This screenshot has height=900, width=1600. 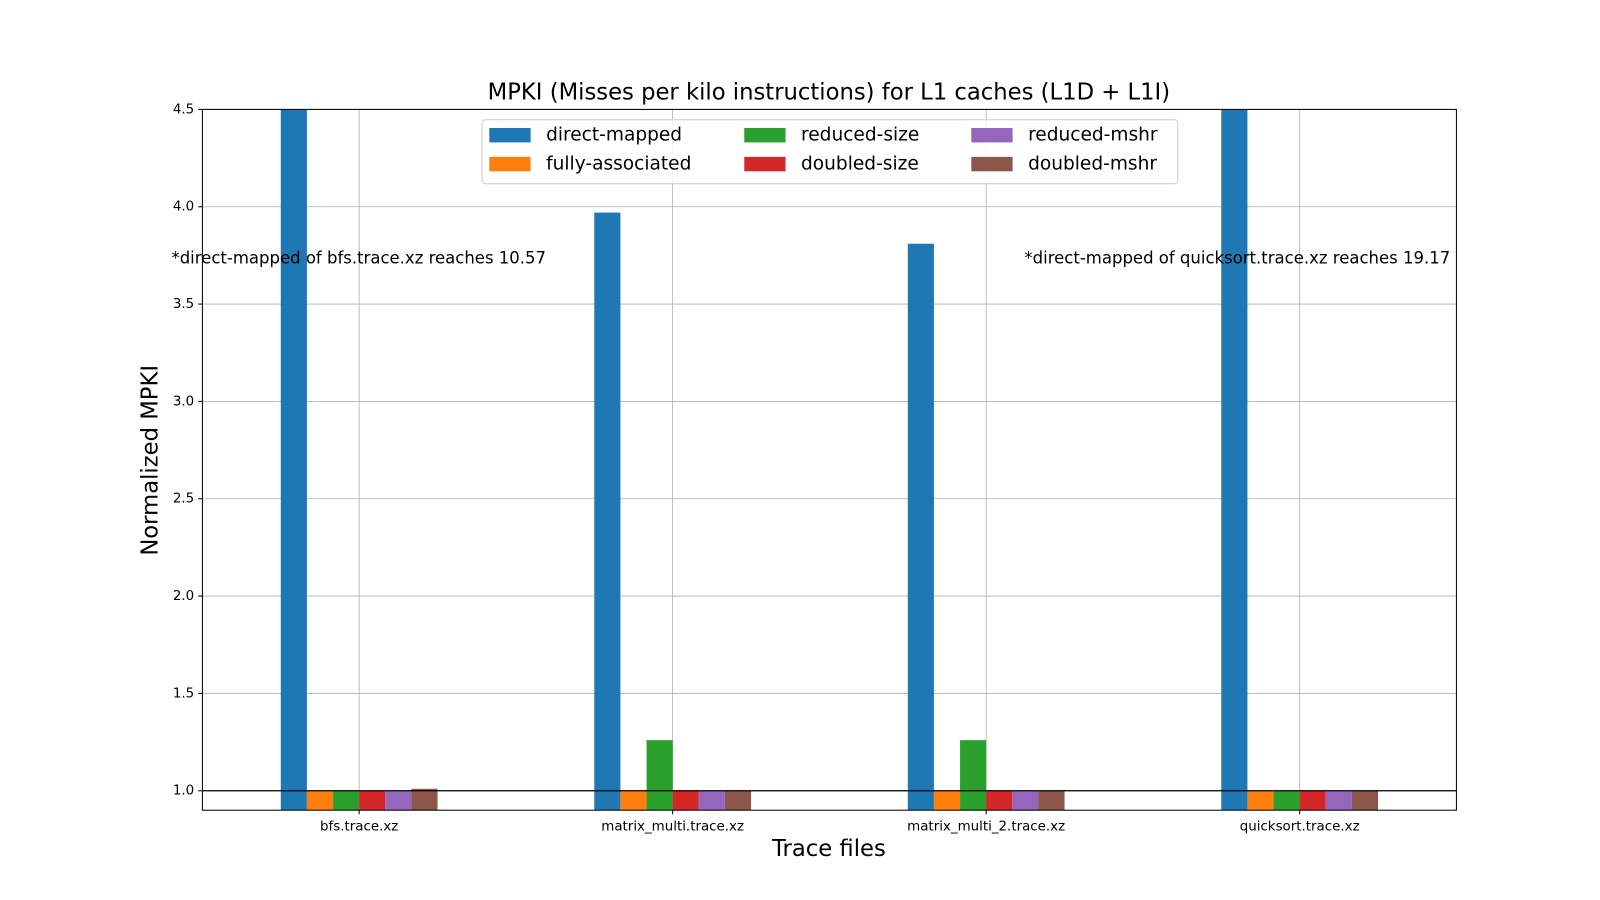 I want to click on legend-label: reduced-size, so click(x=860, y=135).